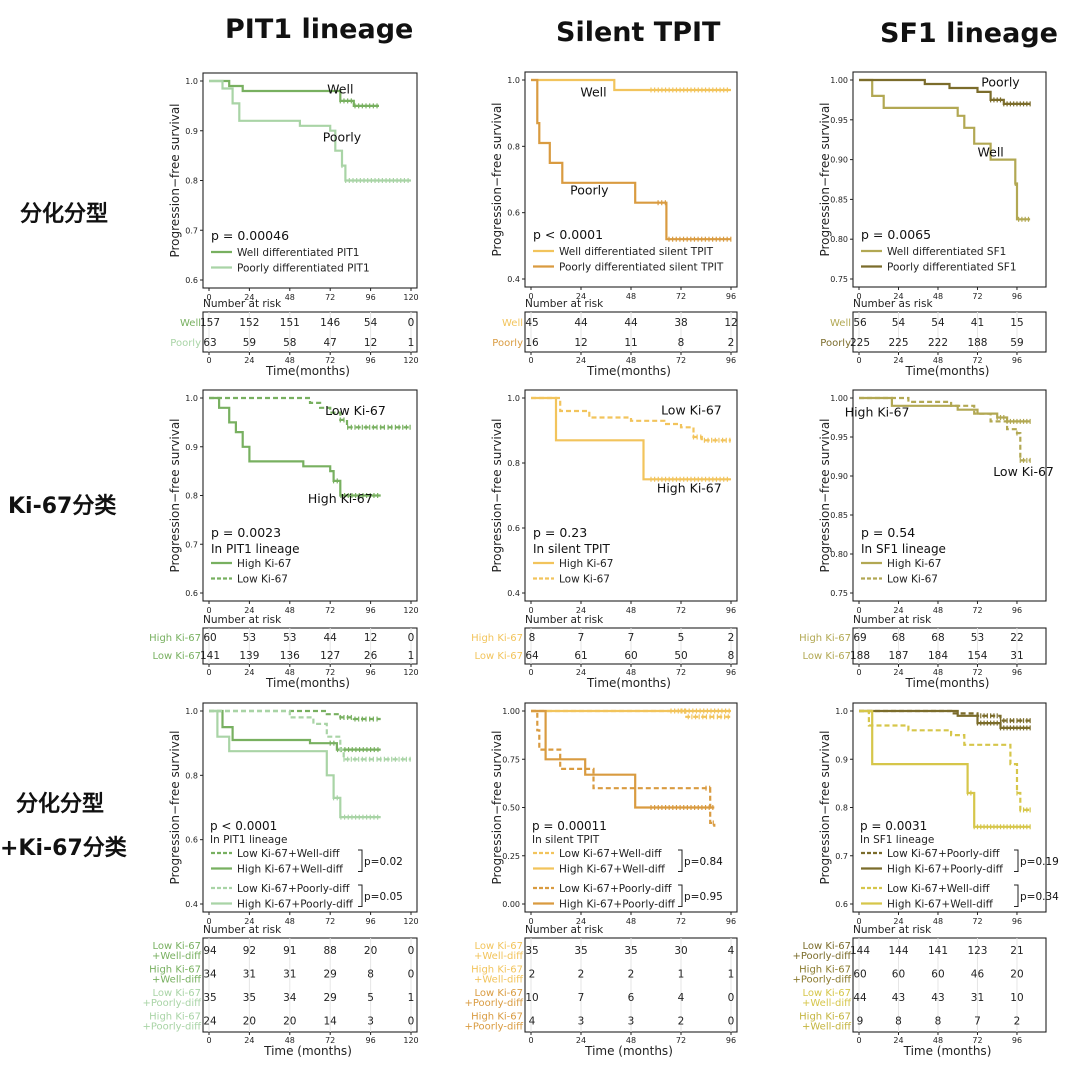 The width and height of the screenshot is (1080, 1068). Describe the element at coordinates (888, 532) in the screenshot. I see `p-value: p = 0.54` at that location.